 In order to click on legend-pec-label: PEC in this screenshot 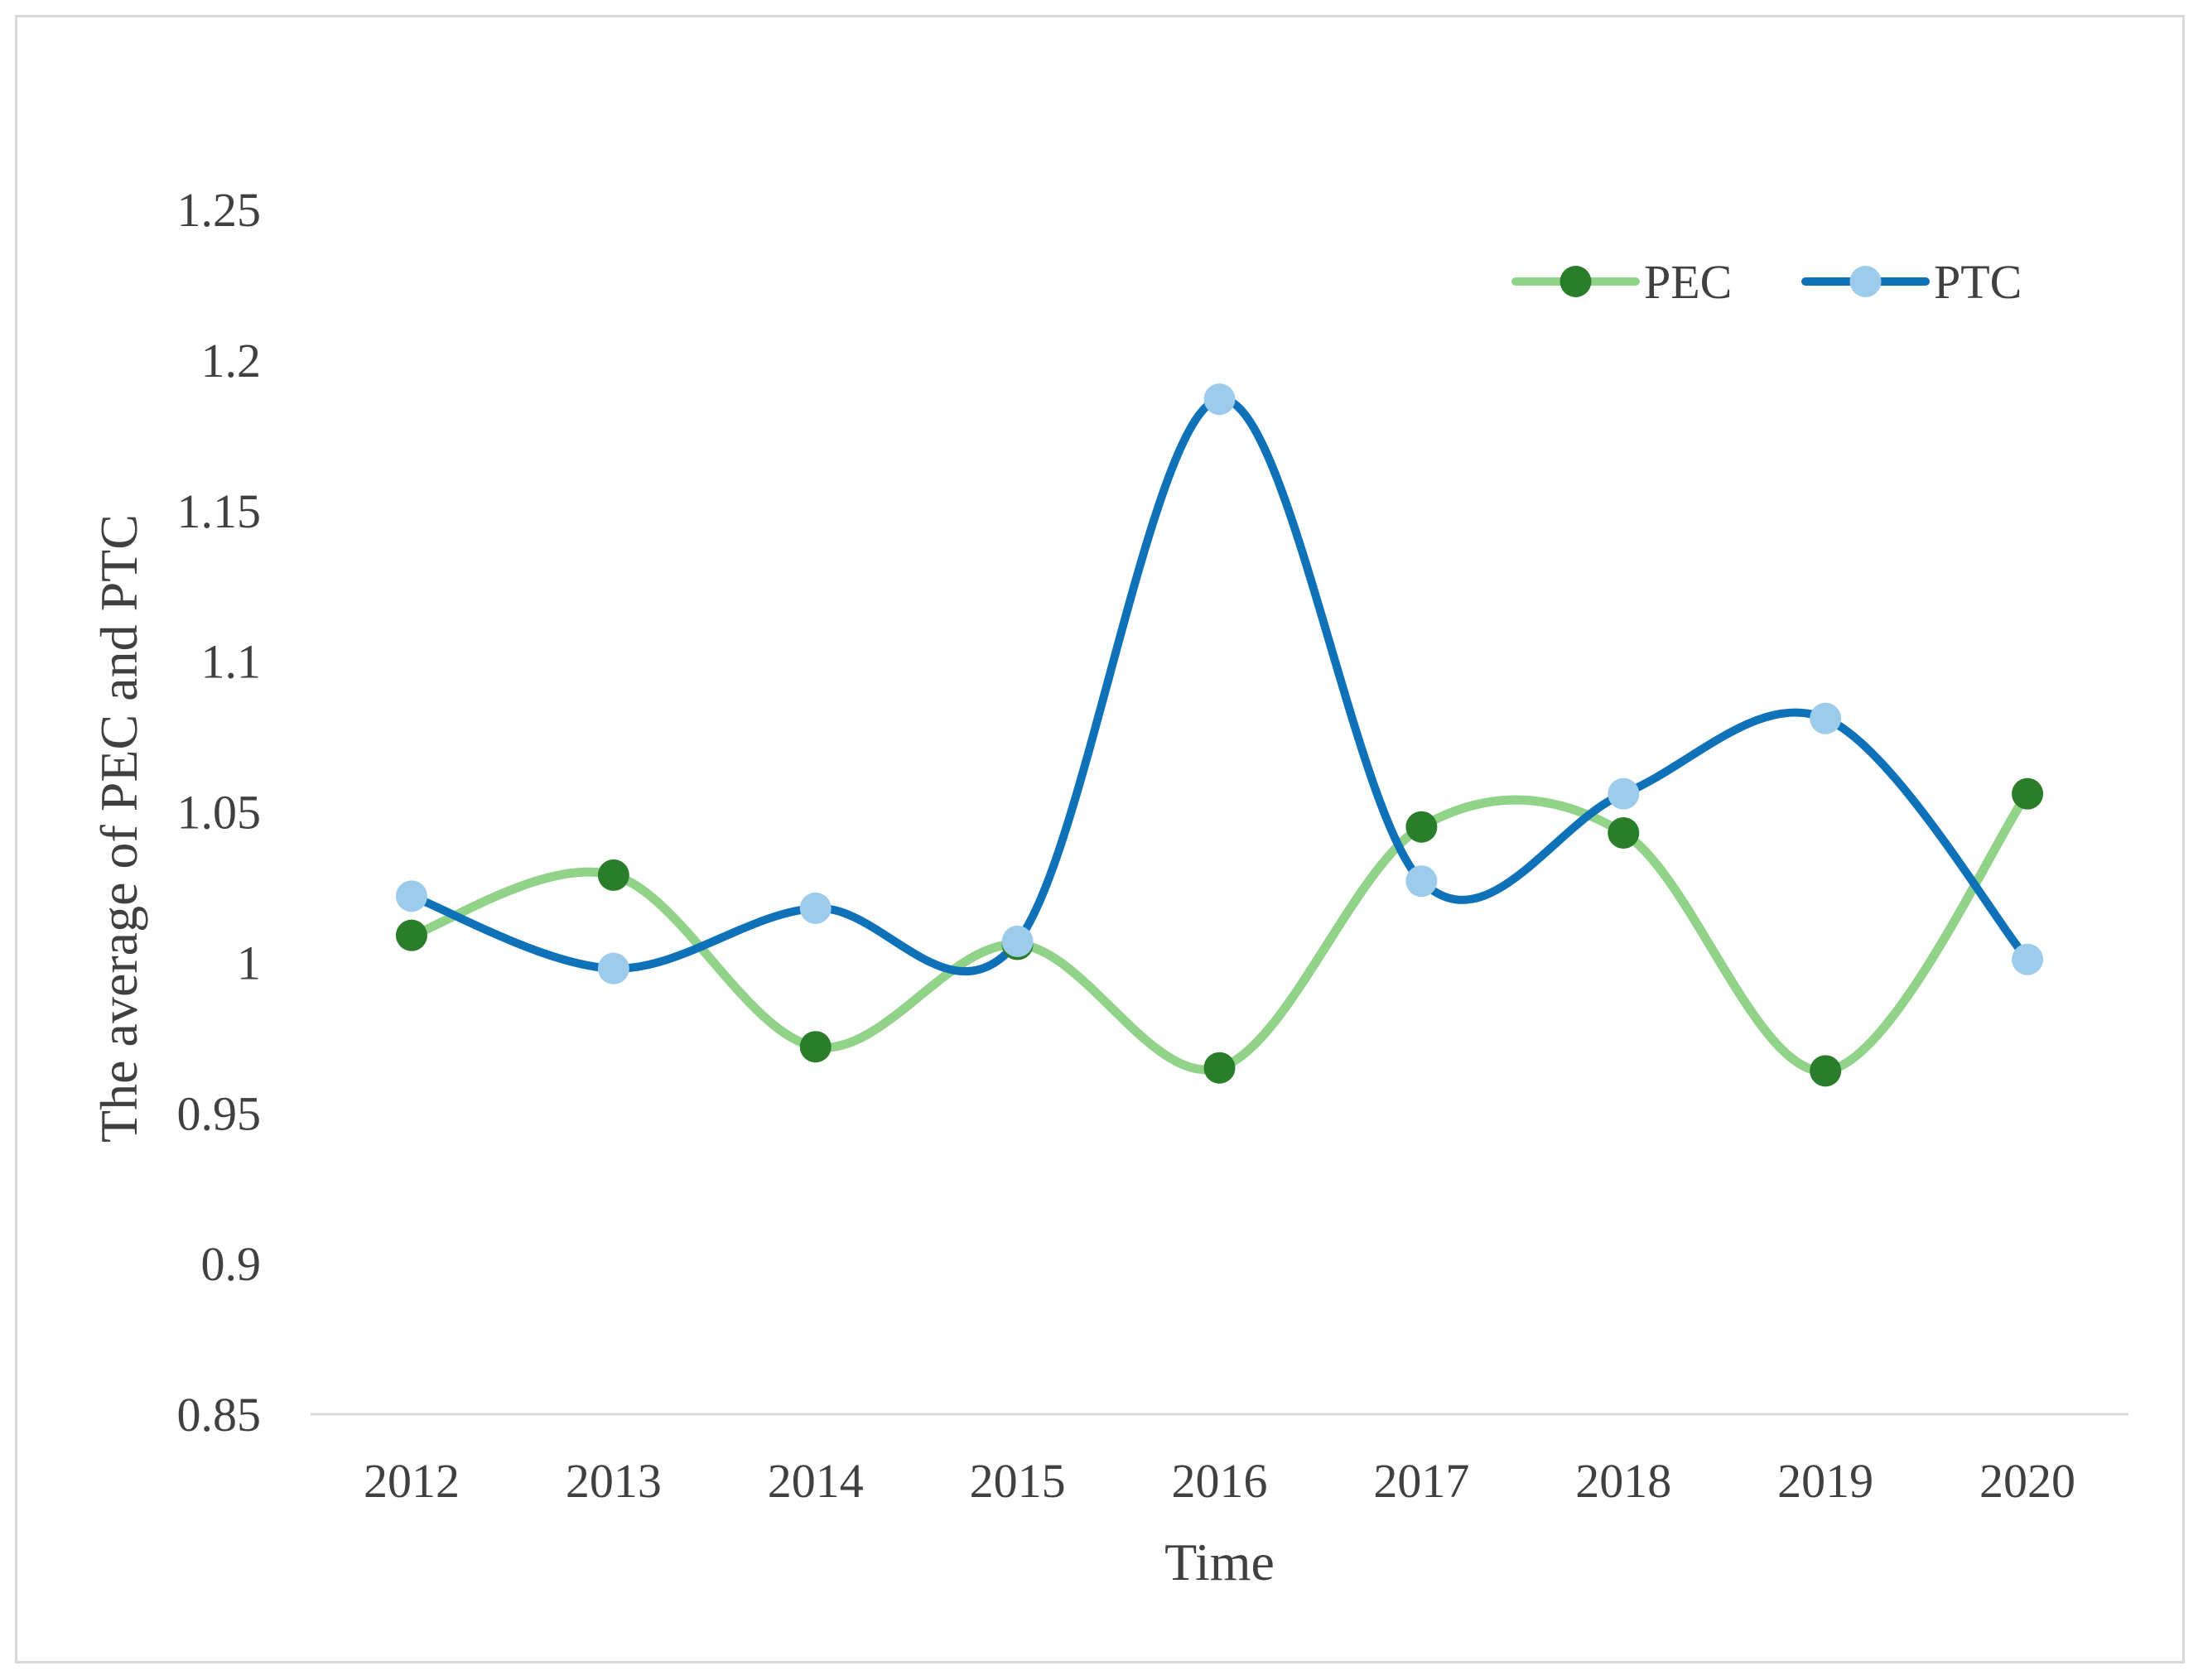, I will do `click(1688, 282)`.